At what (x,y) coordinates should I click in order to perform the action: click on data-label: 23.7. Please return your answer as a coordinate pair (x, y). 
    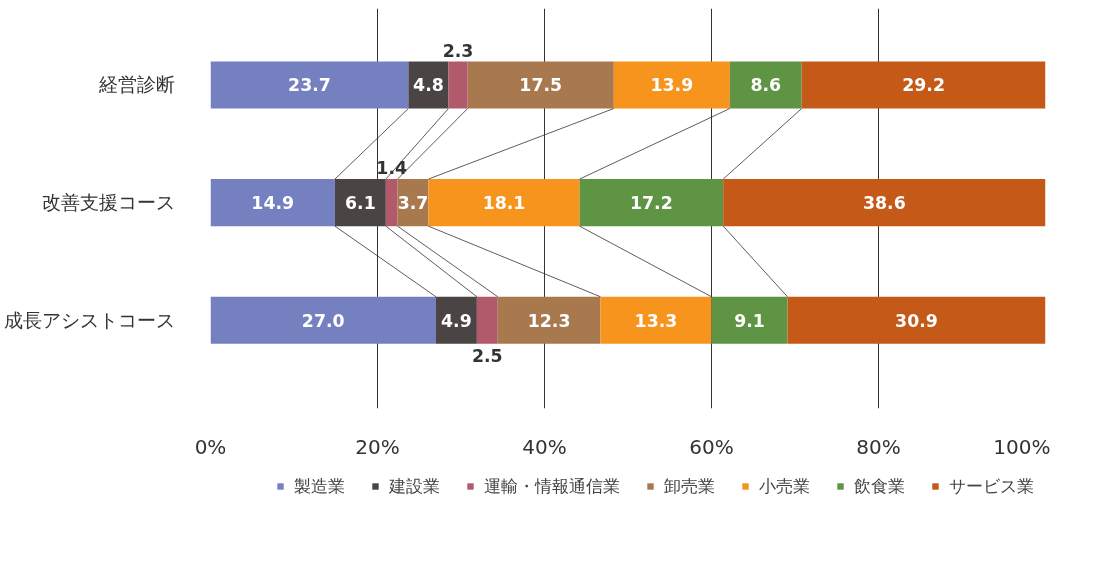
    Looking at the image, I should click on (309, 85).